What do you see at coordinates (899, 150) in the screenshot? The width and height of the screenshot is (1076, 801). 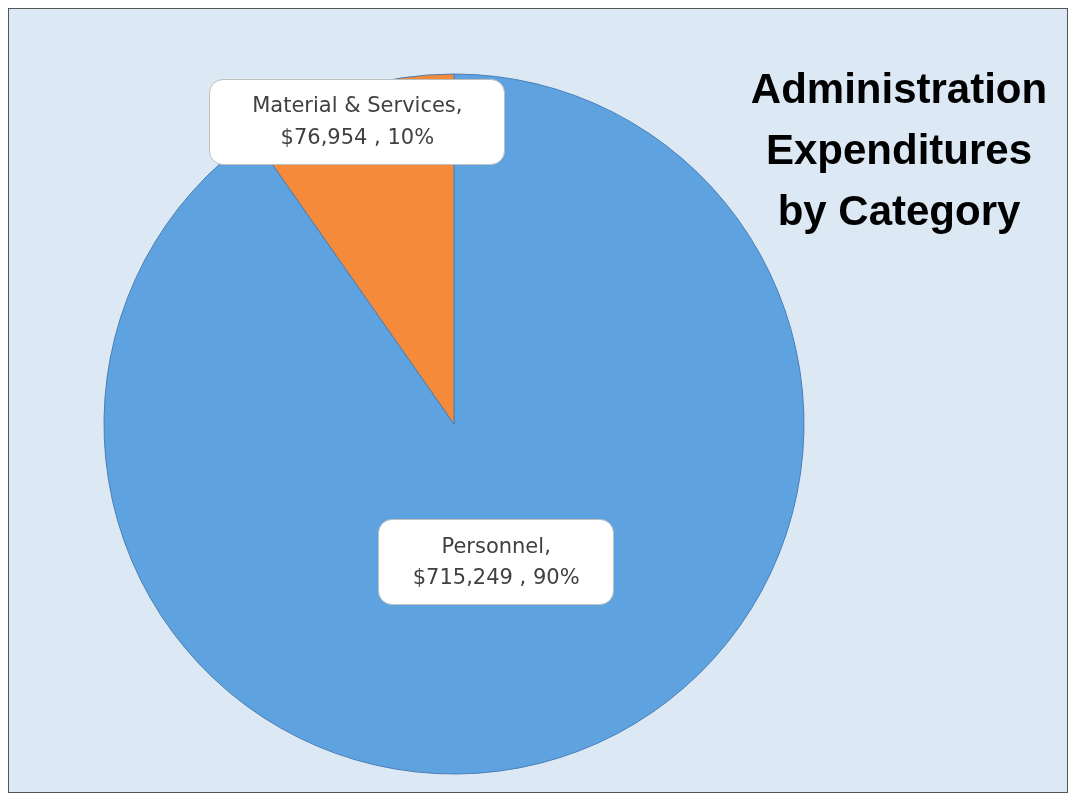 I see `text: Administration Expenditures by Category` at bounding box center [899, 150].